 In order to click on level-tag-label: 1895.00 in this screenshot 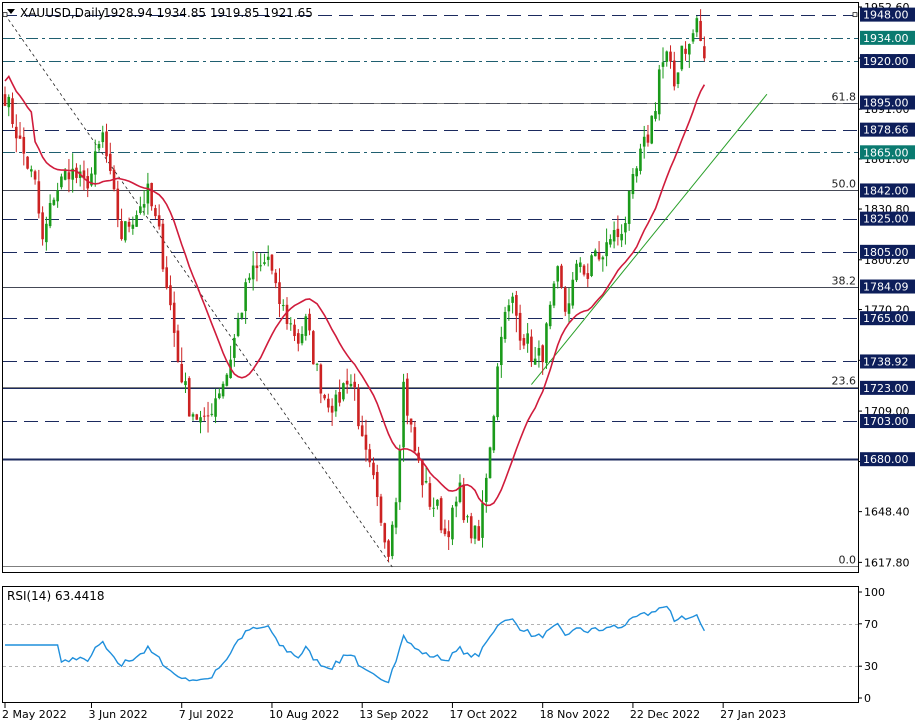, I will do `click(886, 103)`.